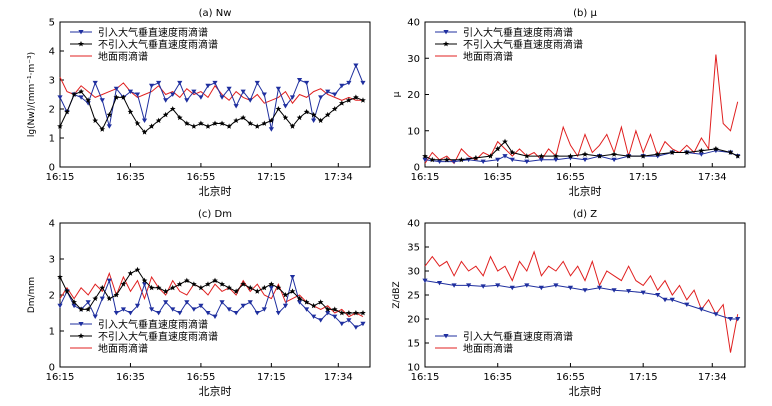 The width and height of the screenshot is (772, 406). Describe the element at coordinates (215, 13) in the screenshot. I see `panel-title: (a) Nw` at that location.